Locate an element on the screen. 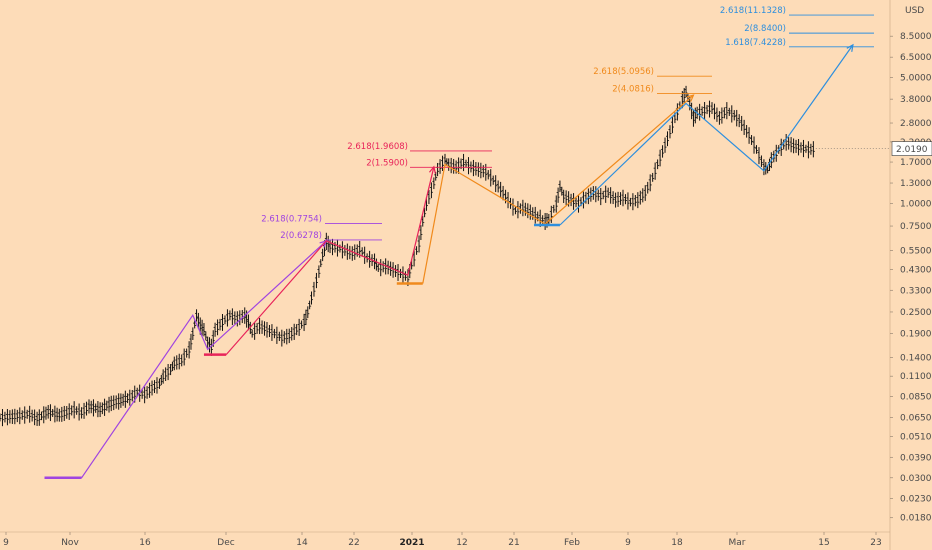 This screenshot has height=550, width=932. y-tick-label: 0.0180 is located at coordinates (916, 519).